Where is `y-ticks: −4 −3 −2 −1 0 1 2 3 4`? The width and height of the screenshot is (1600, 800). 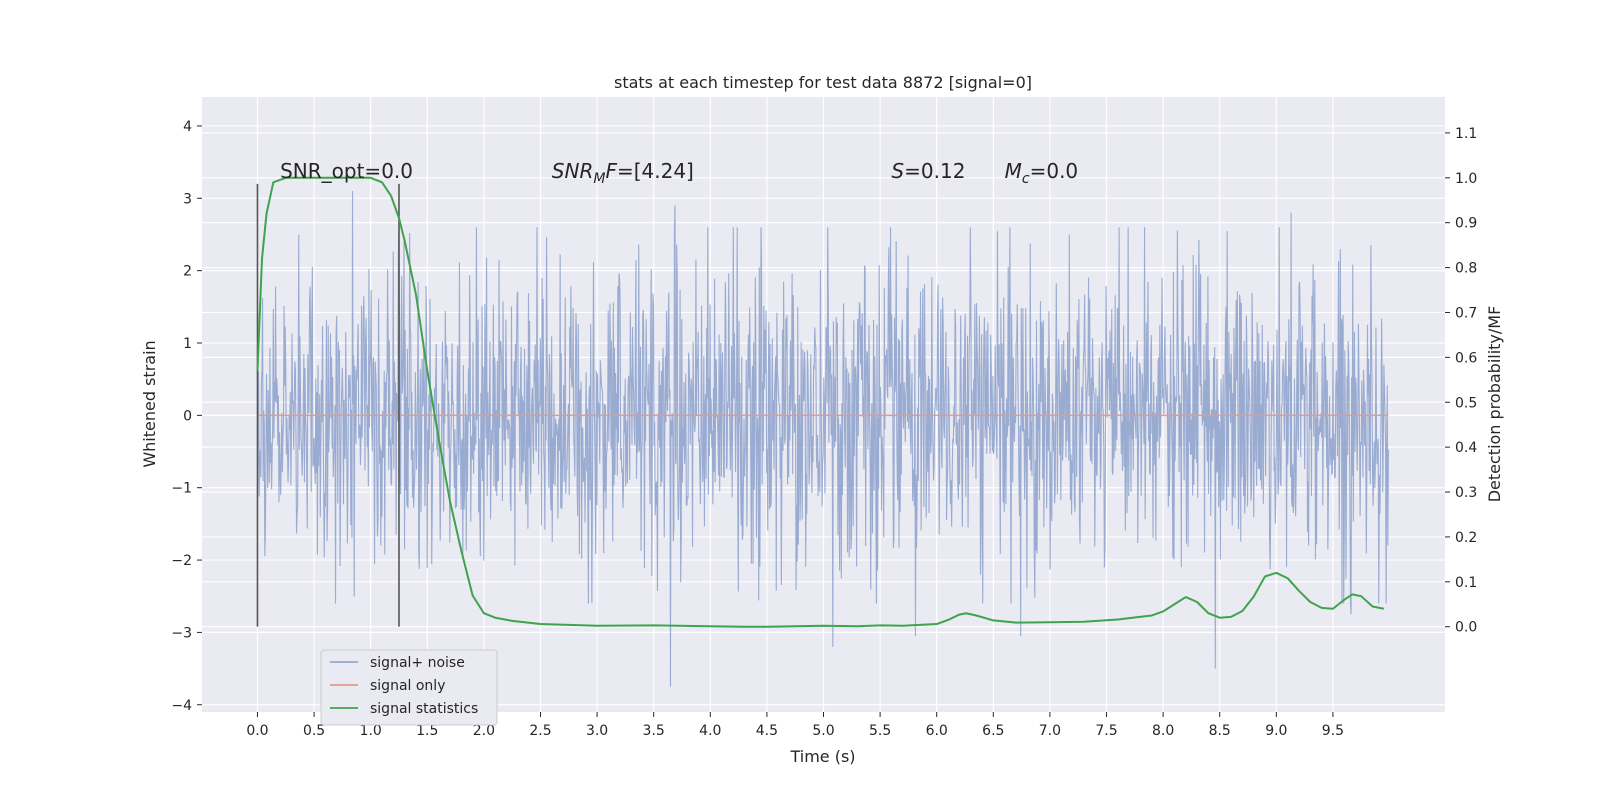 y-ticks: −4 −3 −2 −1 0 1 2 3 4 is located at coordinates (186, 416).